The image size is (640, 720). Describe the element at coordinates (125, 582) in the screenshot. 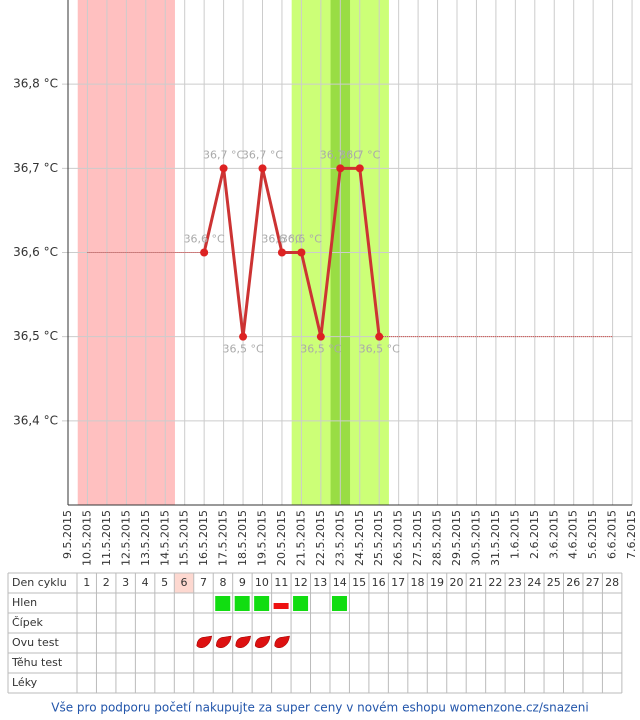

I see `day-number: 3` at that location.